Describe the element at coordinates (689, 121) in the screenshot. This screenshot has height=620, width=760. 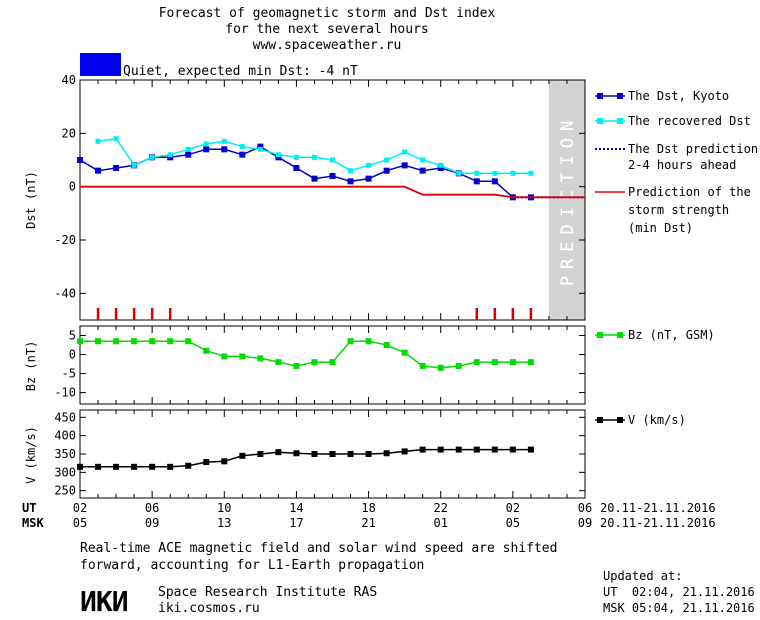
I see `legend-label: The recovered Dst` at that location.